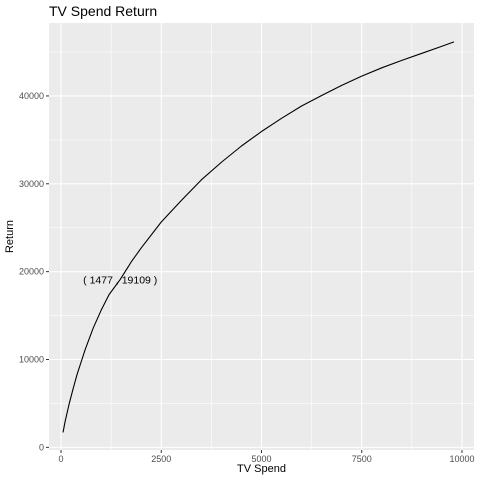 The width and height of the screenshot is (480, 480). What do you see at coordinates (31, 96) in the screenshot?
I see `y-tick-label: 40000` at bounding box center [31, 96].